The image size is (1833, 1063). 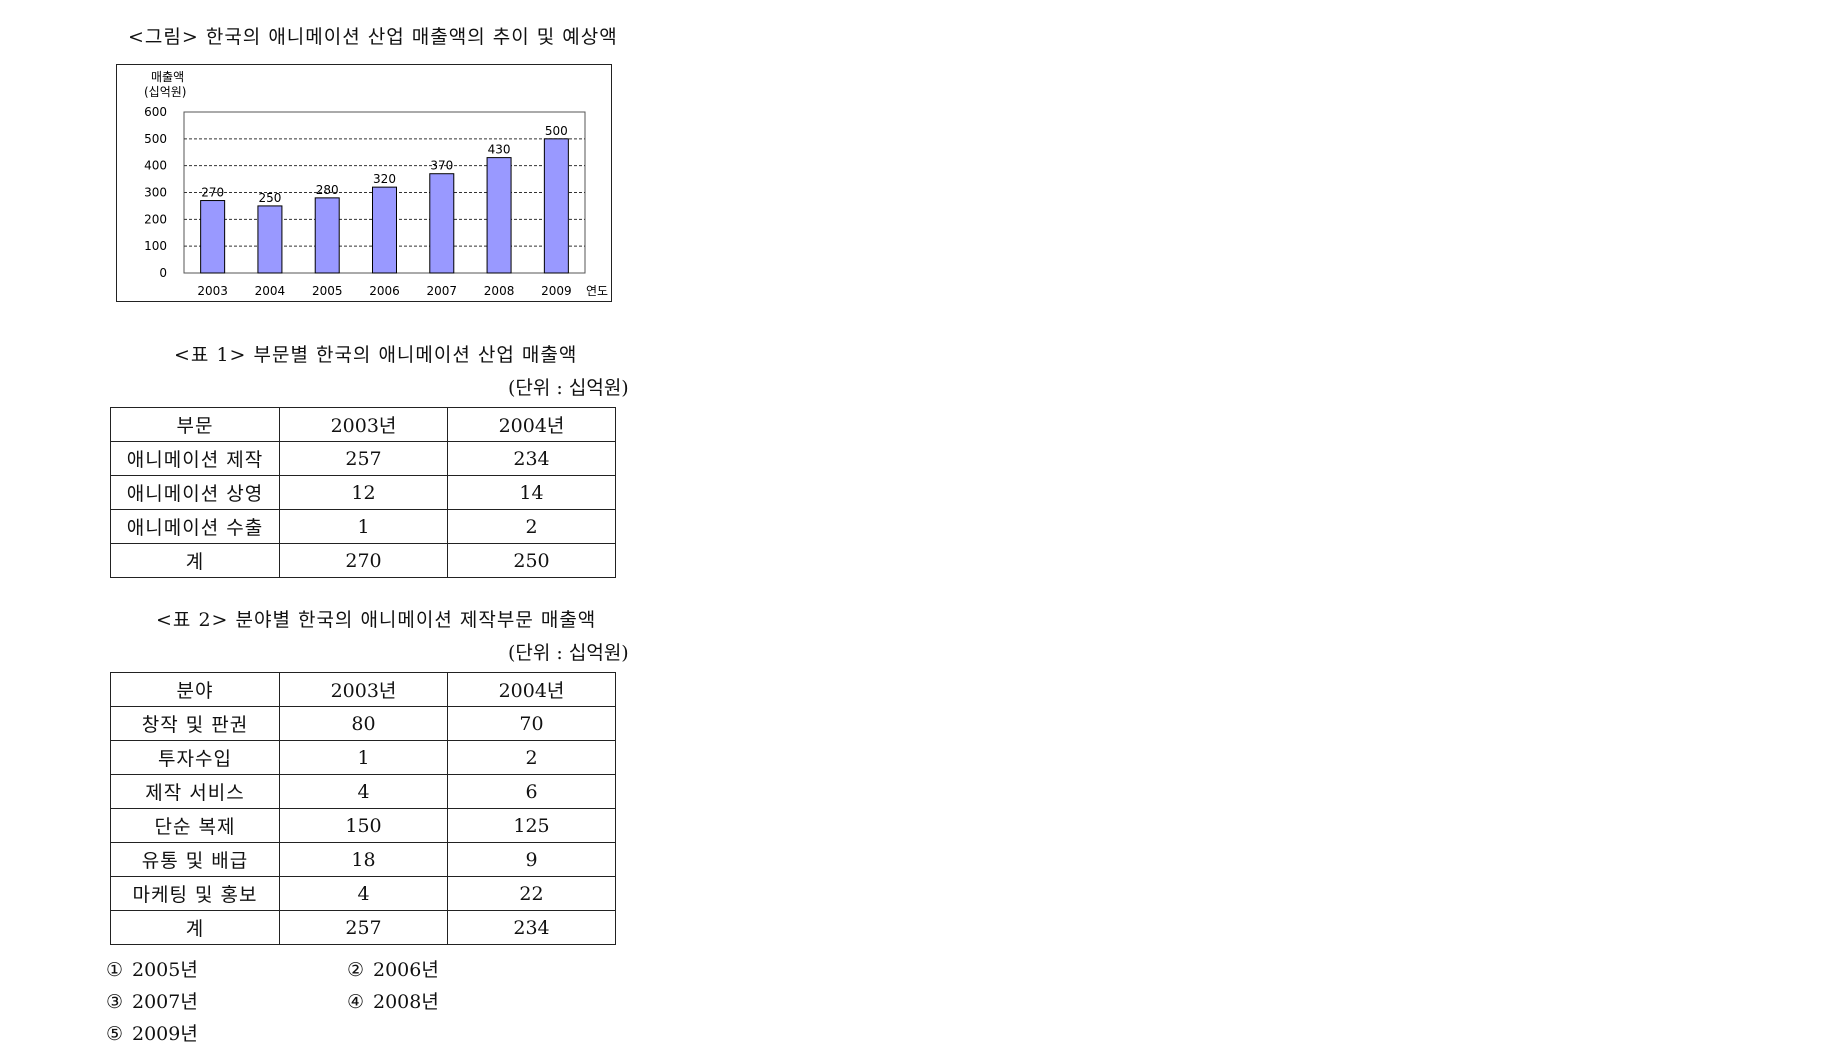 What do you see at coordinates (375, 353) in the screenshot?
I see `table1-title: <표 1> 부문별 한국의 애니메이션 산업 매출액` at bounding box center [375, 353].